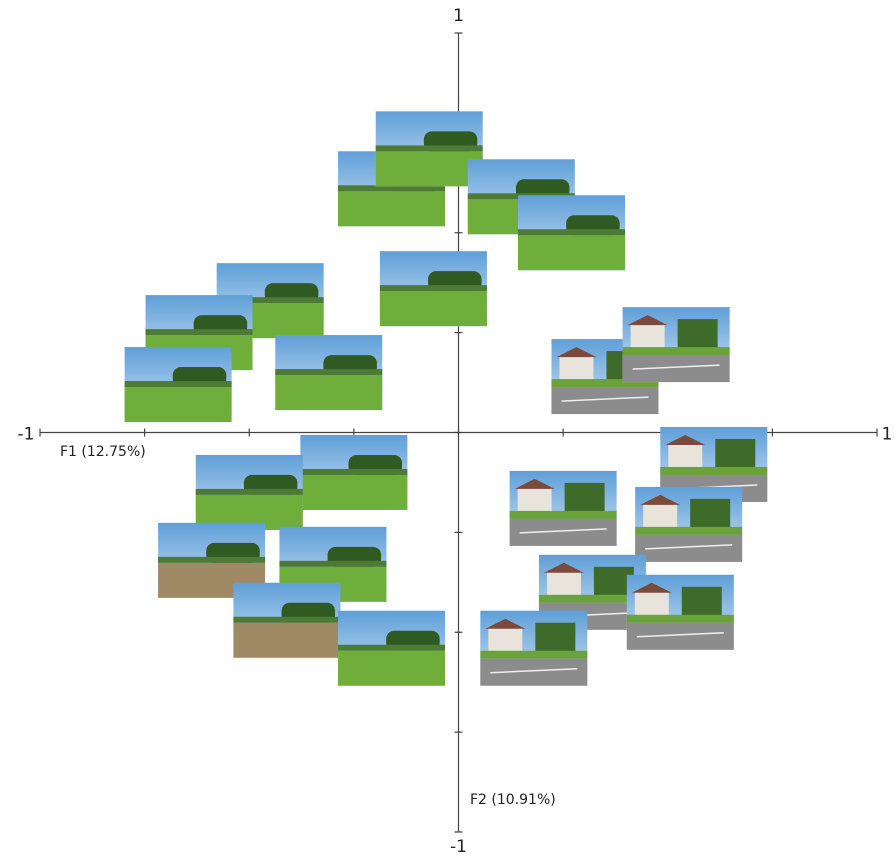 This screenshot has width=894, height=856. What do you see at coordinates (887, 435) in the screenshot?
I see `x-tick-label: 1` at bounding box center [887, 435].